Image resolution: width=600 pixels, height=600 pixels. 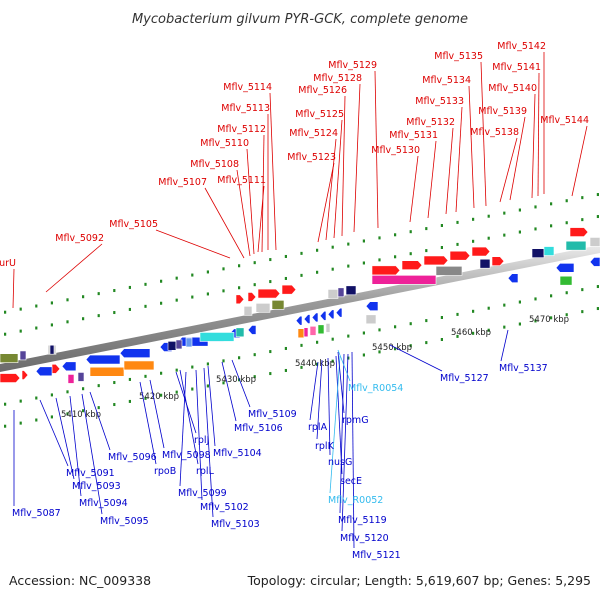 What do you see at coordinates (464, 378) in the screenshot?
I see `bottom-gene-label: Mflv_5127` at bounding box center [464, 378].